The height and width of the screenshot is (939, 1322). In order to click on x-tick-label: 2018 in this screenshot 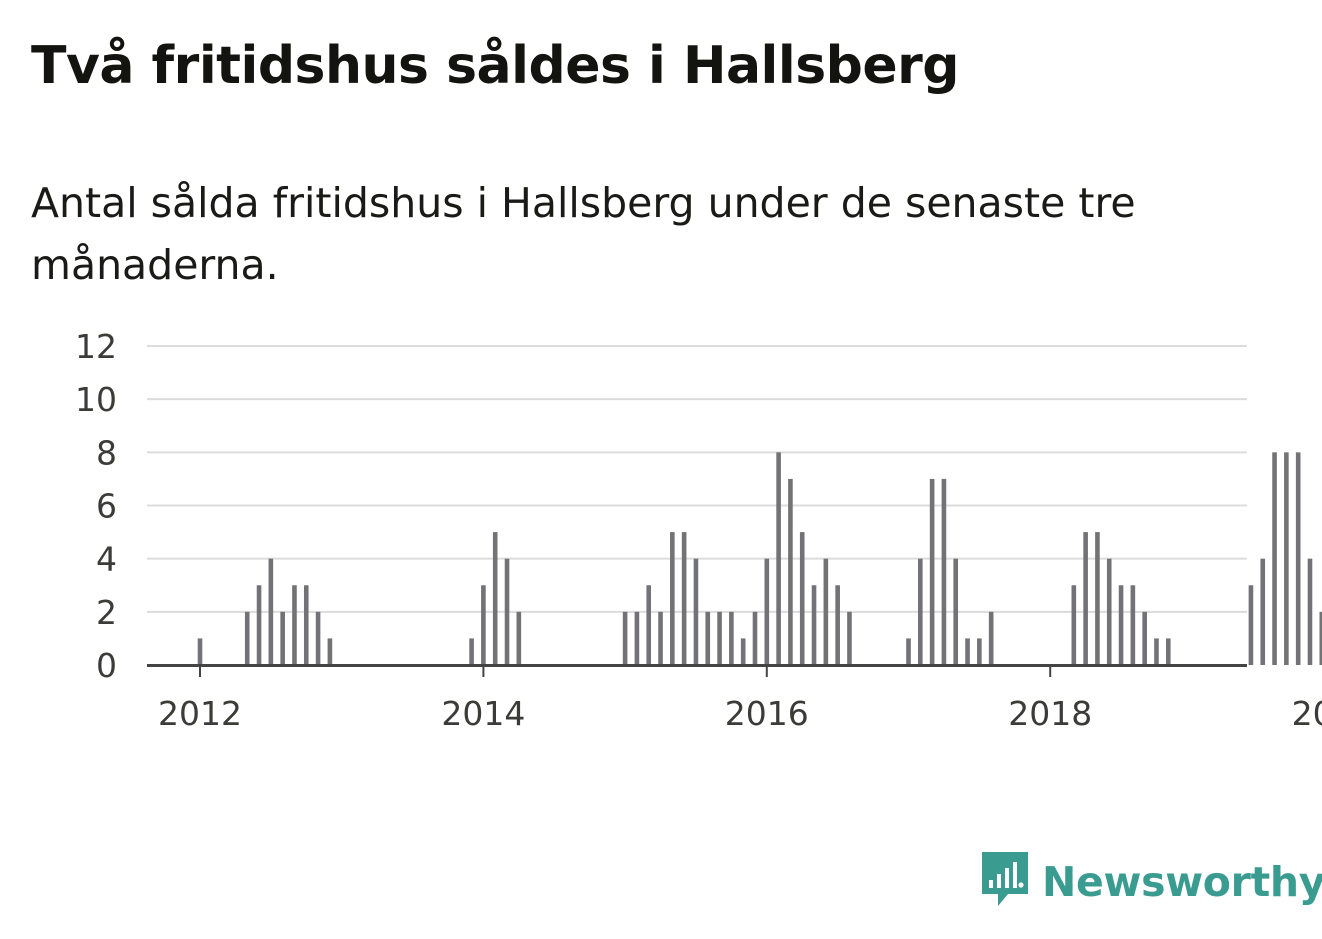, I will do `click(1050, 713)`.